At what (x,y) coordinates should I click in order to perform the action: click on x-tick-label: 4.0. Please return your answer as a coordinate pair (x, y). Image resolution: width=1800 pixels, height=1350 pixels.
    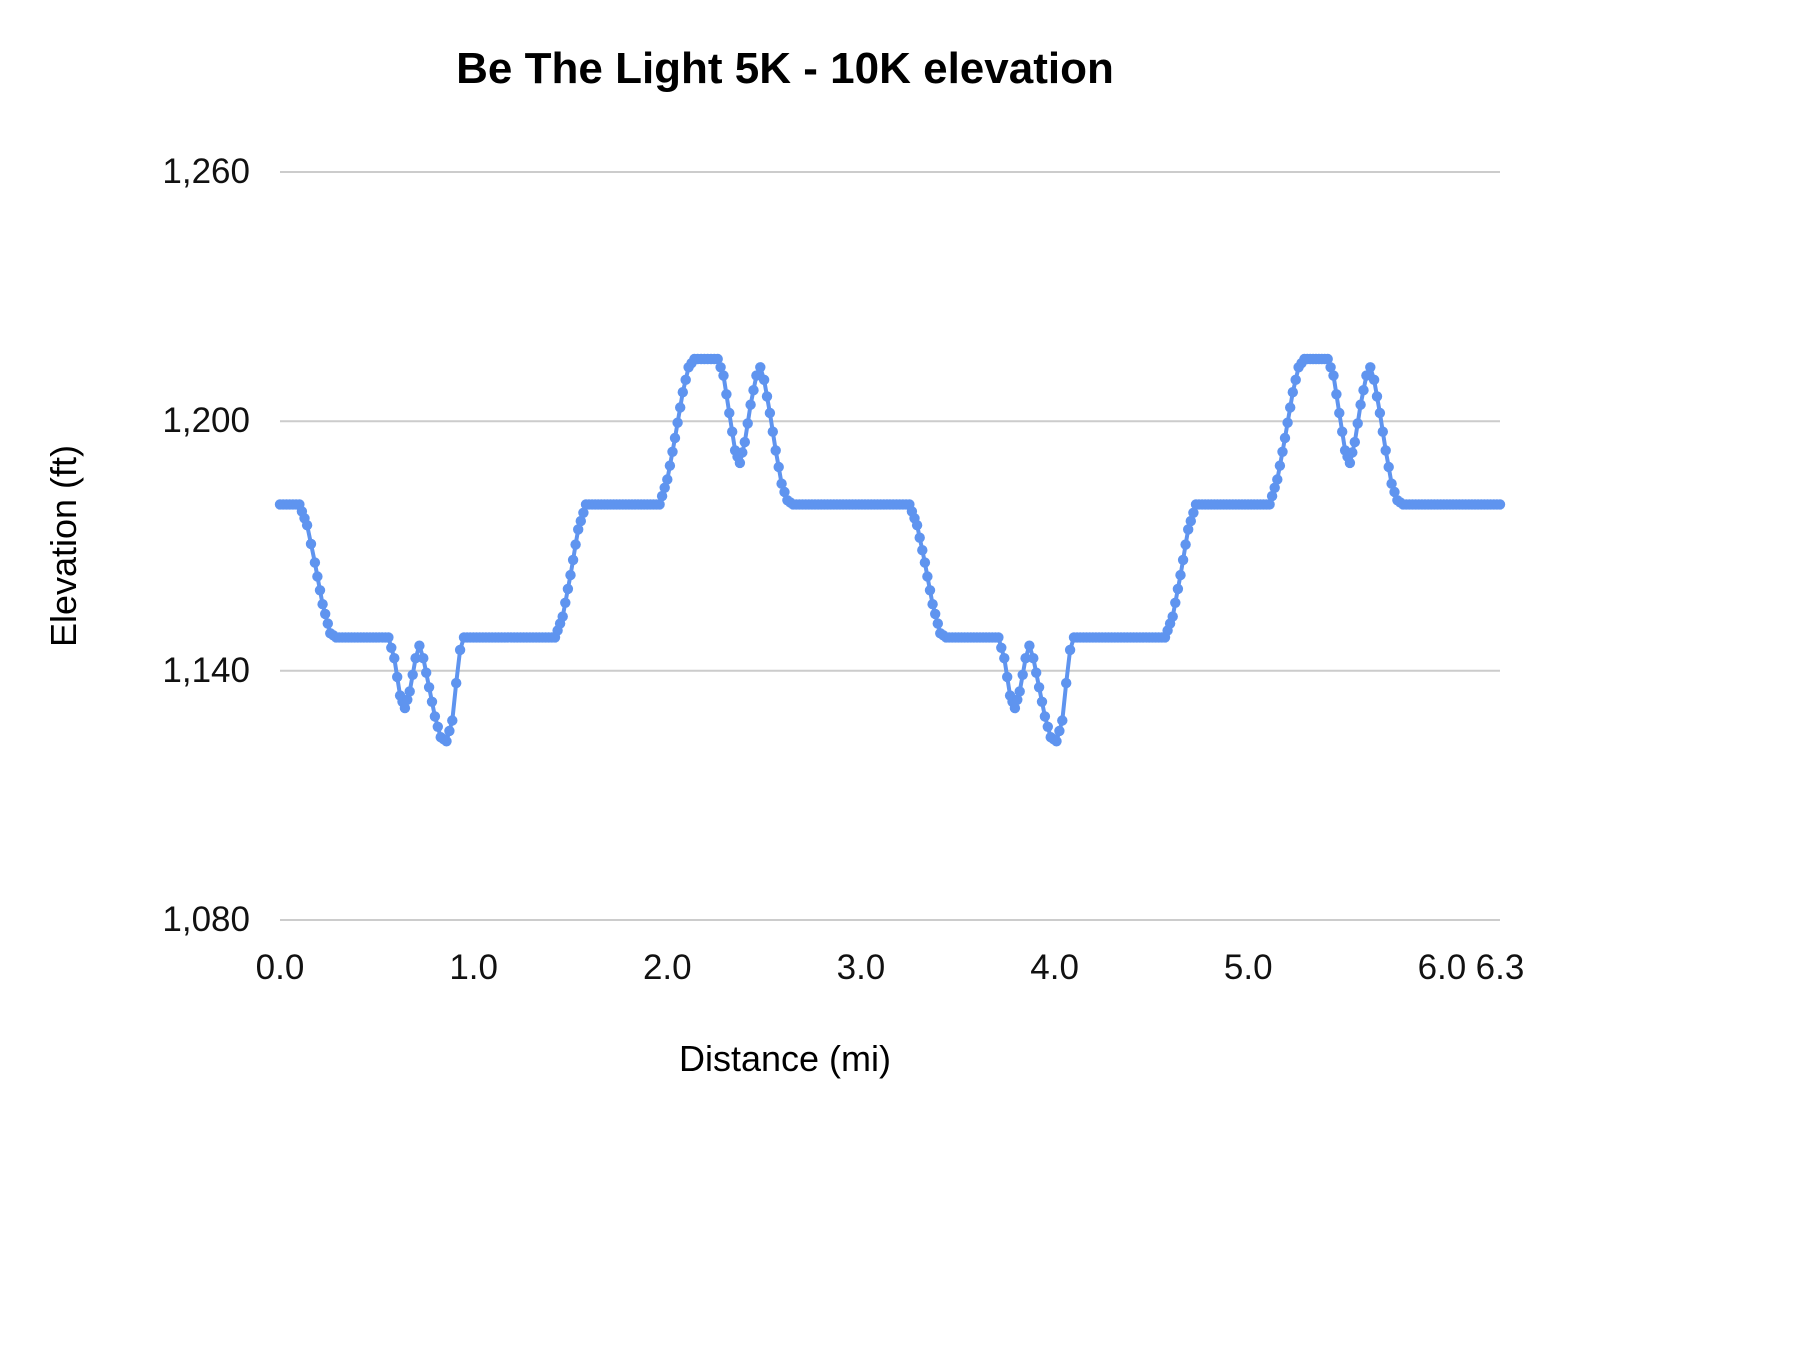
    Looking at the image, I should click on (1054, 967).